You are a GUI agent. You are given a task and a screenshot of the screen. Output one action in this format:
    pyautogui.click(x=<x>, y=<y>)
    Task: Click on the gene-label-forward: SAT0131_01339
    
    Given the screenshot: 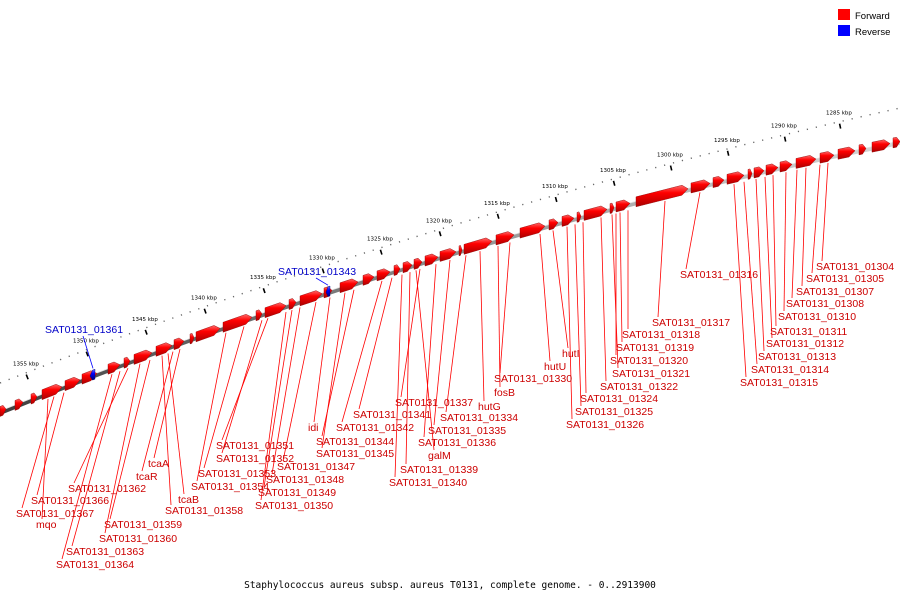 What is the action you would take?
    pyautogui.click(x=439, y=470)
    